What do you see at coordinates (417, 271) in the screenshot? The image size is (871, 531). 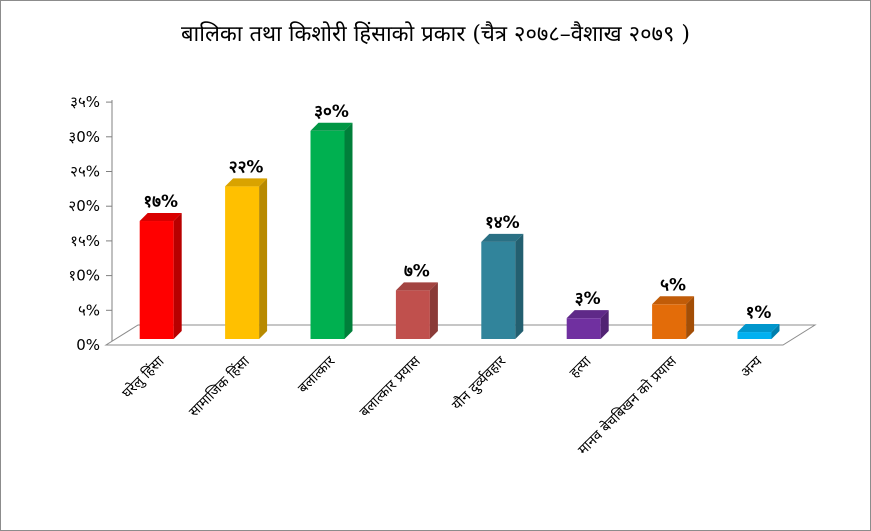 I see `data-label: ७%` at bounding box center [417, 271].